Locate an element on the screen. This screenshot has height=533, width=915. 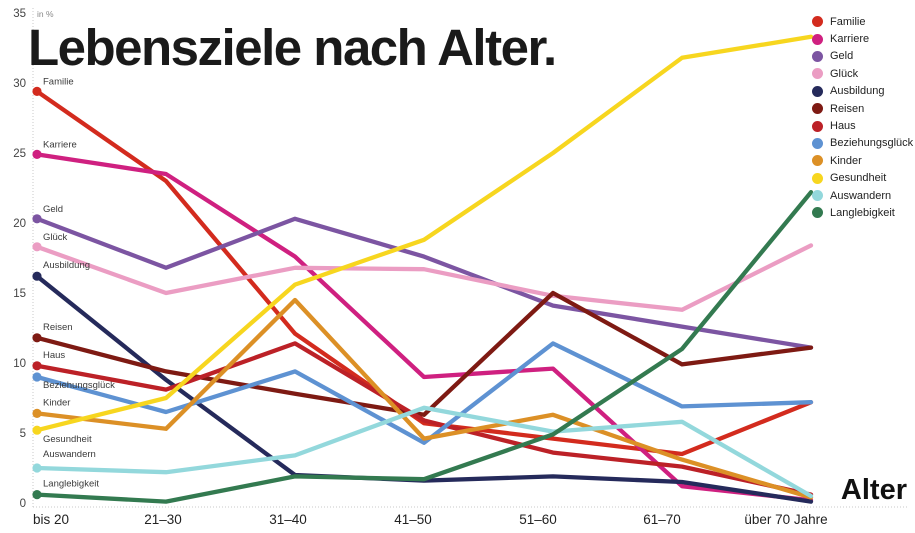
legend-item-Beziehungsglück: Beziehungsglück is located at coordinates (862, 143).